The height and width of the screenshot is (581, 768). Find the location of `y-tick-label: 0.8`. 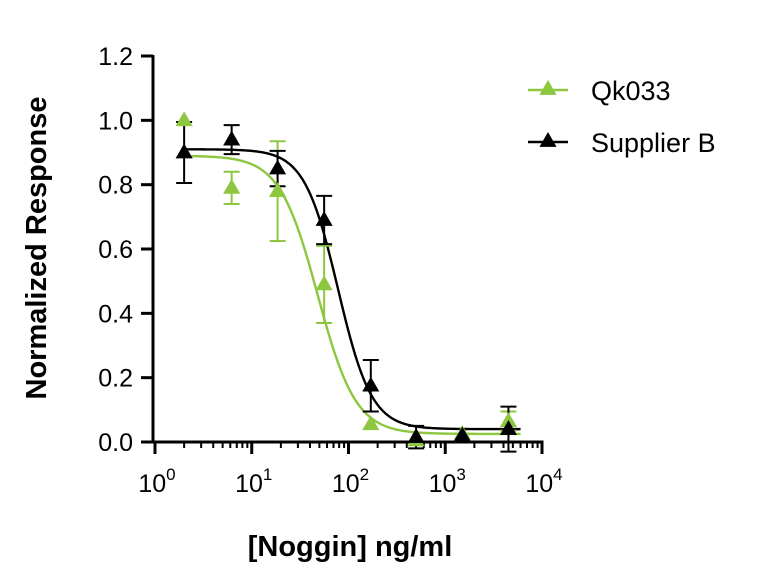

y-tick-label: 0.8 is located at coordinates (115, 186).